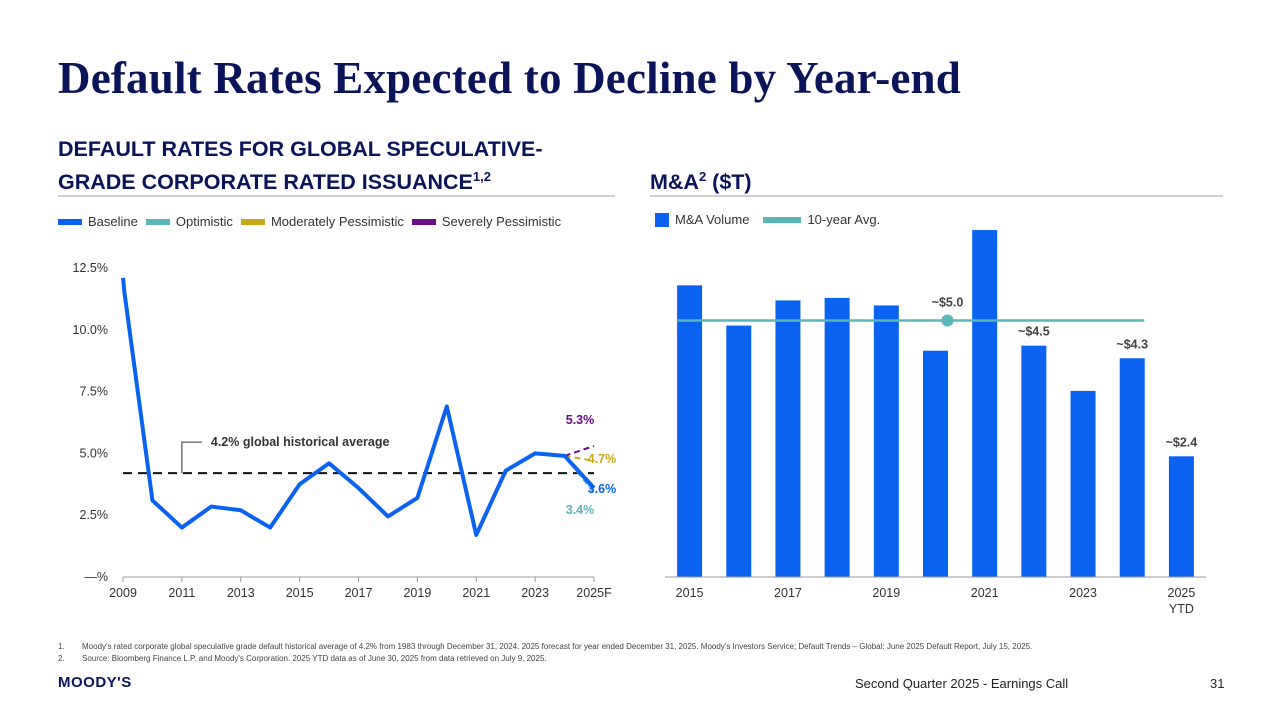 The width and height of the screenshot is (1280, 720). What do you see at coordinates (1181, 609) in the screenshot?
I see `x-tick-sublabel: YTD` at bounding box center [1181, 609].